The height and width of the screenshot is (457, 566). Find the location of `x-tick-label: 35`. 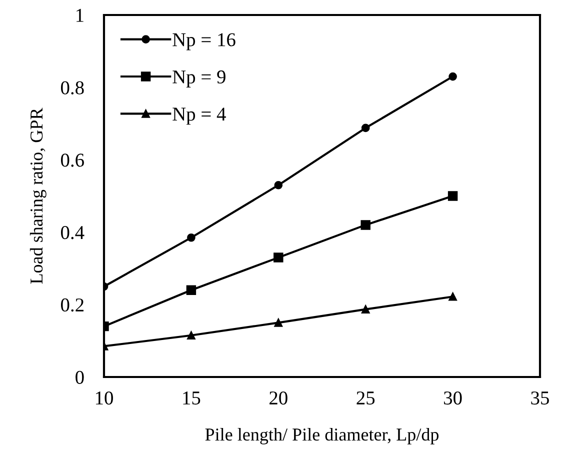

x-tick-label: 35 is located at coordinates (540, 398).